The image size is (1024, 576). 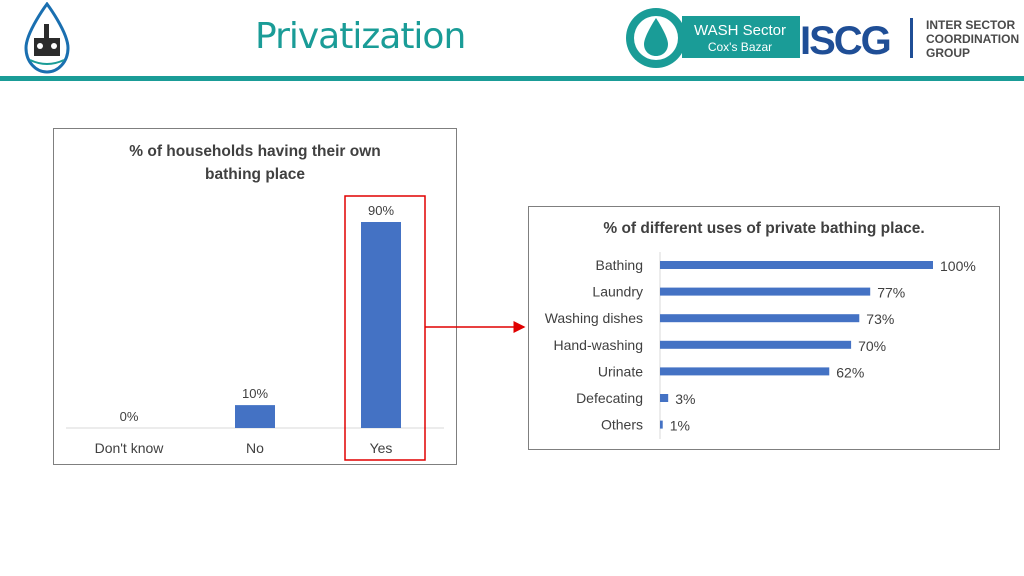 I want to click on category-label: Bathing, so click(x=619, y=265).